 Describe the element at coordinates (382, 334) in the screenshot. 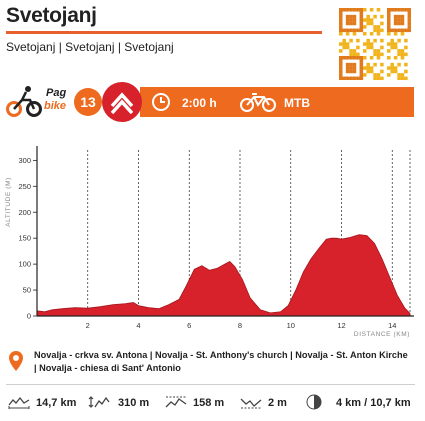

I see `x-axis-label: DISTANCE (KM)` at that location.